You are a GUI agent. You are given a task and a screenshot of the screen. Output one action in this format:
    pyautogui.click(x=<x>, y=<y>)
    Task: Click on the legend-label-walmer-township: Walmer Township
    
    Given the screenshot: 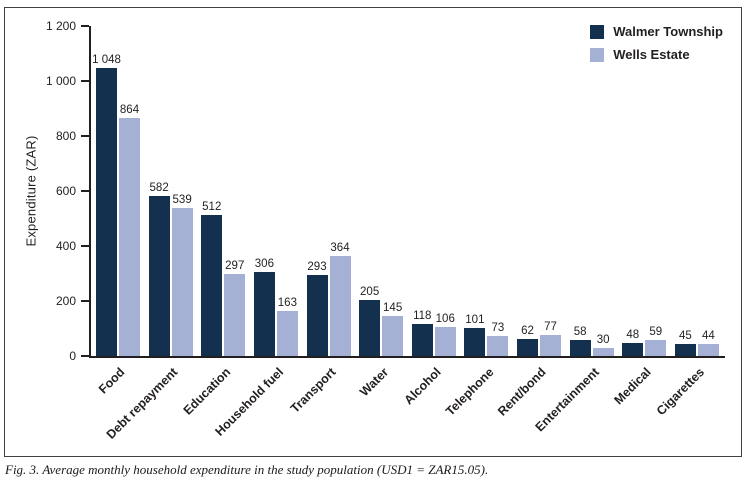 What is the action you would take?
    pyautogui.click(x=668, y=31)
    